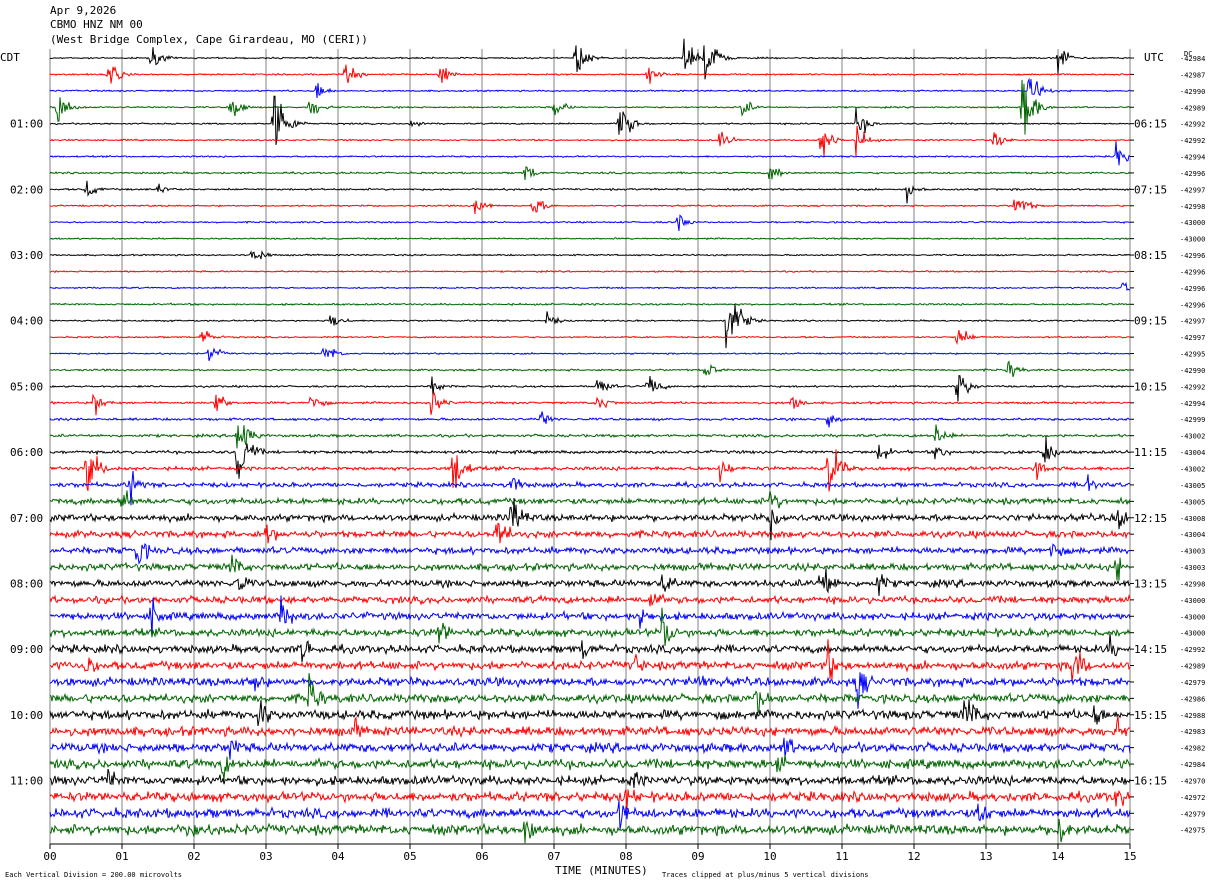 The height and width of the screenshot is (886, 1210). I want to click on cdt-label: CDT, so click(10, 57).